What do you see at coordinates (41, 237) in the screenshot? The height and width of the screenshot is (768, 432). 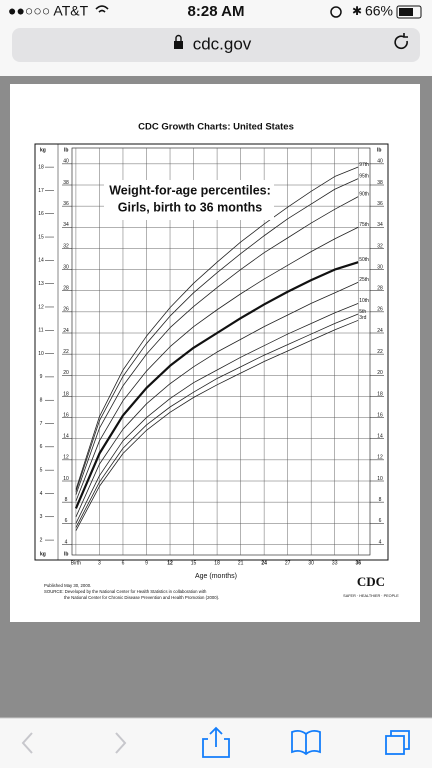 I see `y2-tick-label: 15` at bounding box center [41, 237].